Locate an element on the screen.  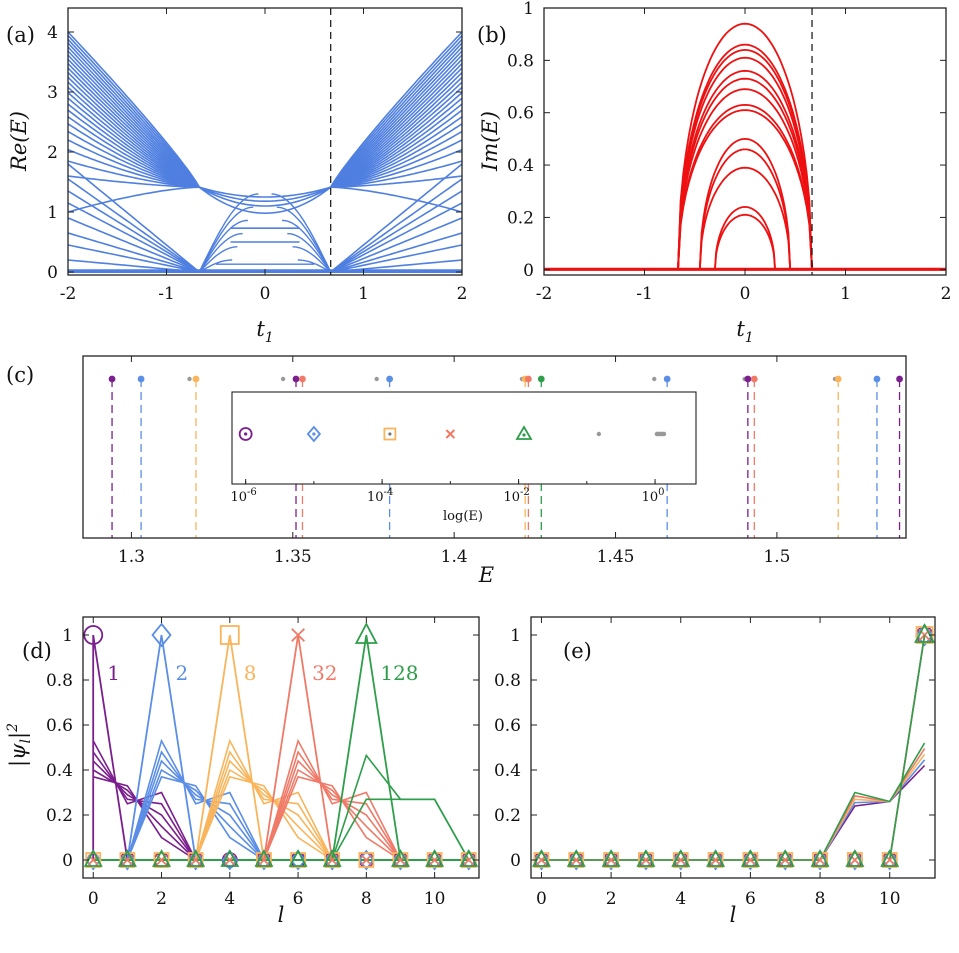
e-ytick-label: 0 is located at coordinates (515, 861).